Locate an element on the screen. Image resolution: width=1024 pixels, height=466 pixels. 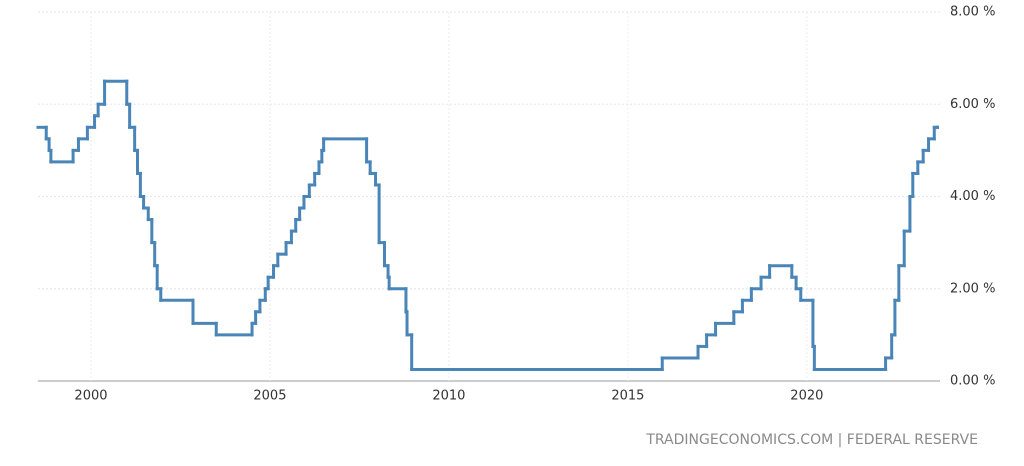
x-tick-label: 2020 is located at coordinates (806, 396).